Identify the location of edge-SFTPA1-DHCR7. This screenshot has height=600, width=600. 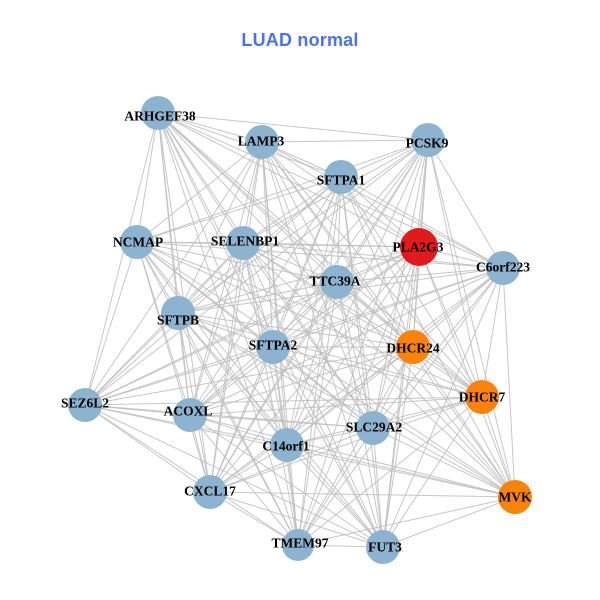
(411, 287).